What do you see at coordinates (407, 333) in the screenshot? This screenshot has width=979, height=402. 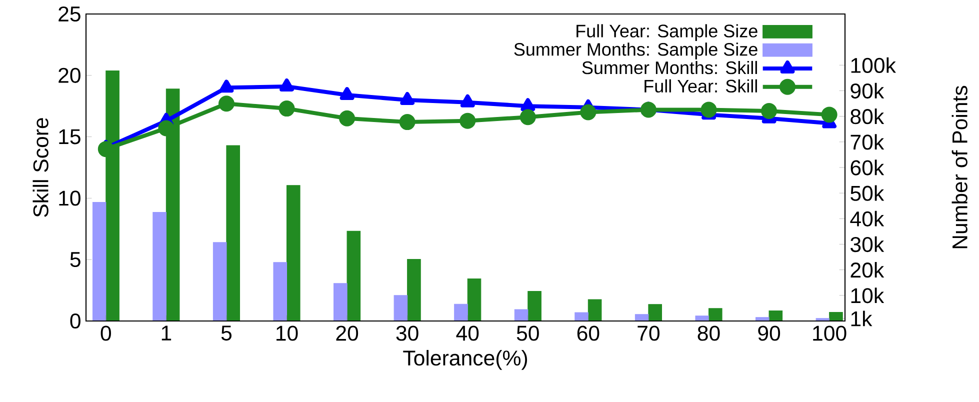 I see `x-tick-label: 30` at bounding box center [407, 333].